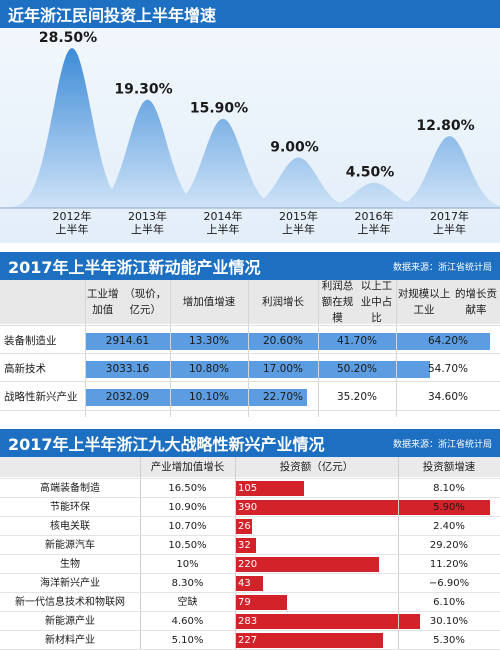 The width and height of the screenshot is (500, 650). What do you see at coordinates (357, 369) in the screenshot?
I see `table-cell: 50.20%` at bounding box center [357, 369].